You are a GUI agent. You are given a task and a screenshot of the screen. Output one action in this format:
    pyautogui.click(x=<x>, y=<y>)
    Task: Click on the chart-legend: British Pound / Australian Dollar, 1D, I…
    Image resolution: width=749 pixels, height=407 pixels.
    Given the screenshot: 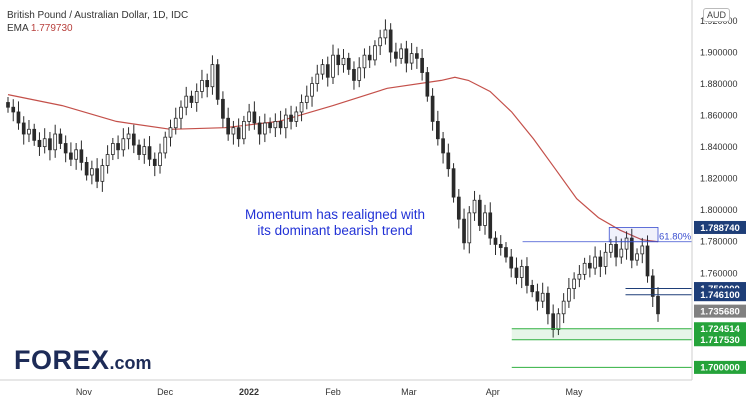 What is the action you would take?
    pyautogui.click(x=97, y=22)
    